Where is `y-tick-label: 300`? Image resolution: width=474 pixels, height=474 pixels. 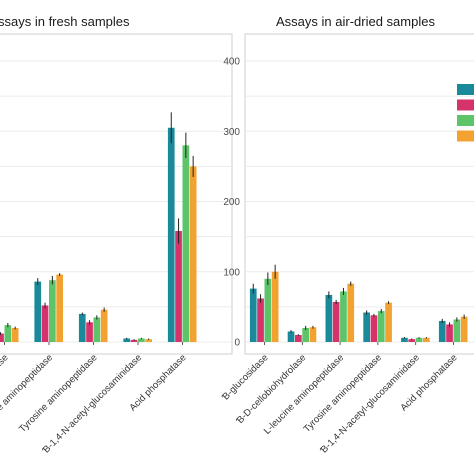 y-tick-label: 300 is located at coordinates (231, 132).